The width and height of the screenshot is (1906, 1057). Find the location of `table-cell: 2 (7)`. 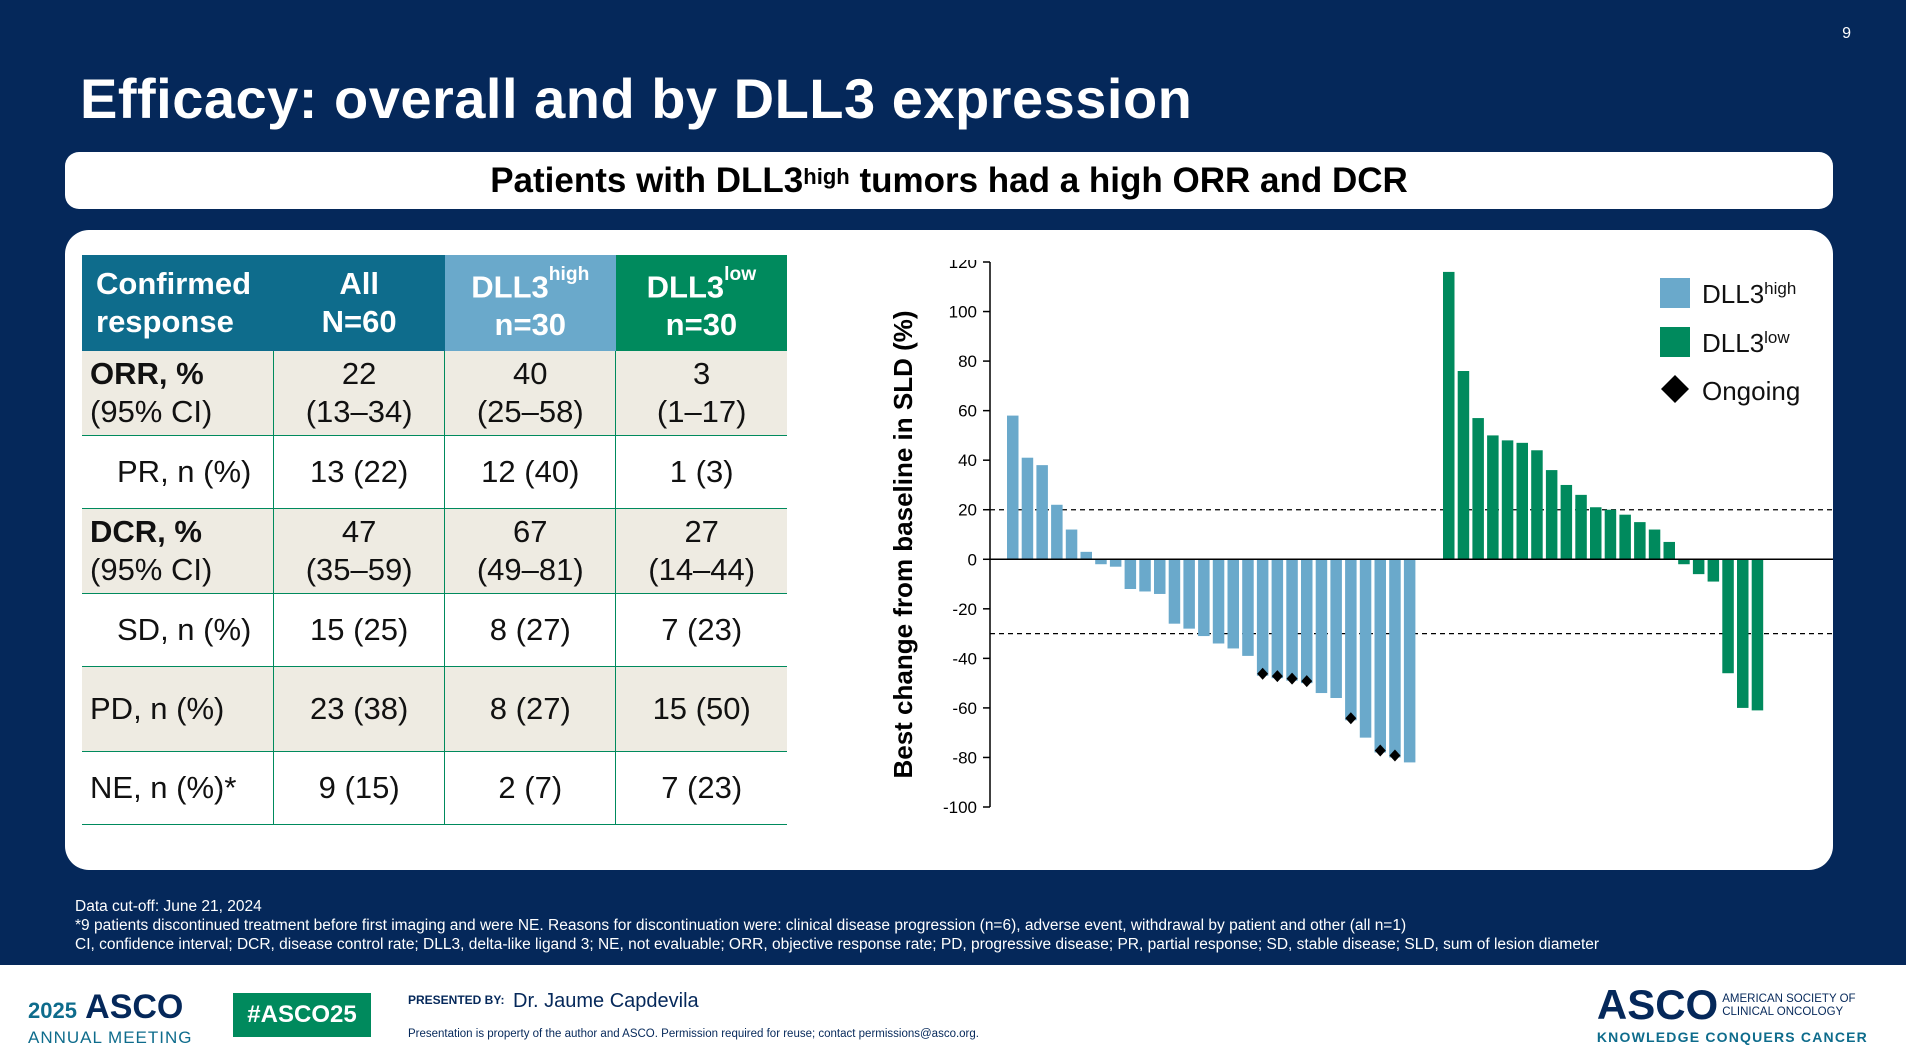

table-cell: 2 (7) is located at coordinates (530, 788).